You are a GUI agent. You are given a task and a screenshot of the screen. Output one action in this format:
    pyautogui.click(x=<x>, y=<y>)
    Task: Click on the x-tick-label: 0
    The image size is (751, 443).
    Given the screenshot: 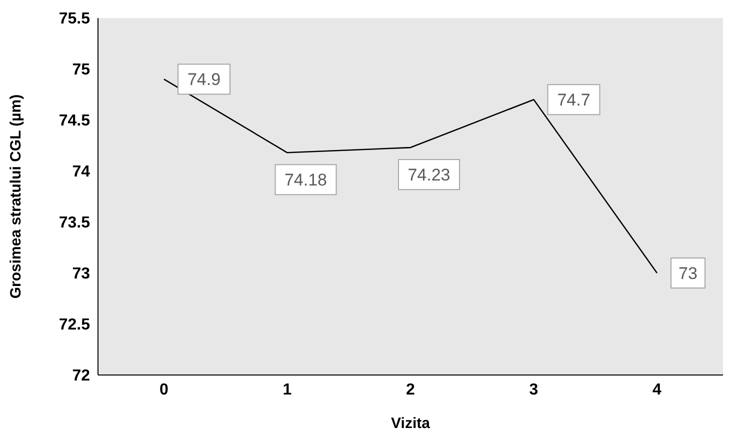 What is the action you would take?
    pyautogui.click(x=164, y=389)
    